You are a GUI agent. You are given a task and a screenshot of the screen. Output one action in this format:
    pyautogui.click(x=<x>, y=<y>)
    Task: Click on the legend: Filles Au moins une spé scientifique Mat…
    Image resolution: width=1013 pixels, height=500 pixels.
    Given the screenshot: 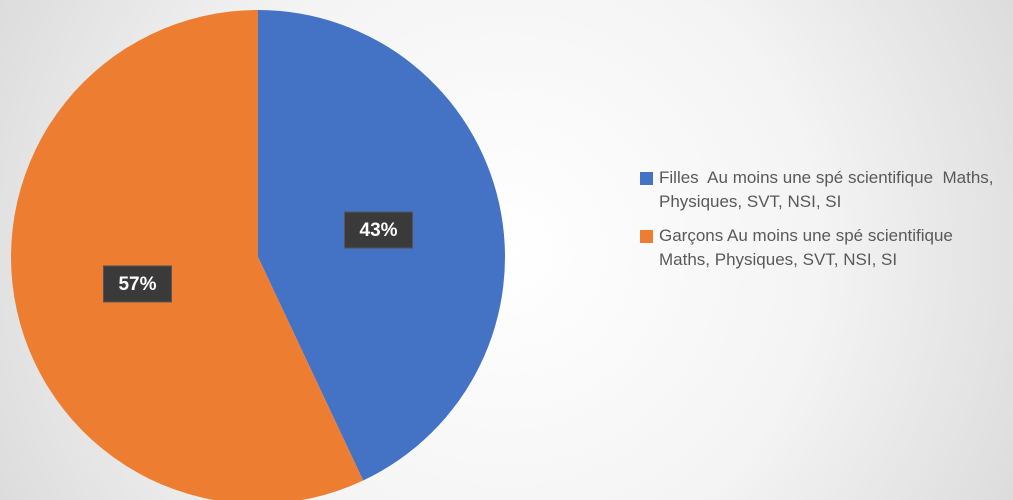 What is the action you would take?
    pyautogui.click(x=825, y=224)
    